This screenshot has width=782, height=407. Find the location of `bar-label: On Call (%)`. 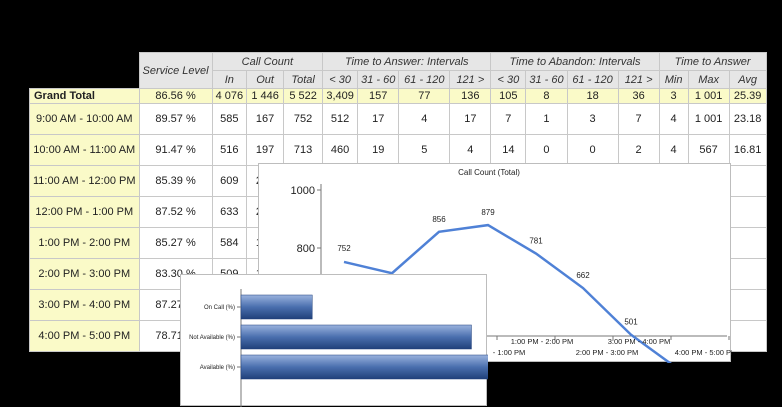

bar-label: On Call (%) is located at coordinates (219, 308).